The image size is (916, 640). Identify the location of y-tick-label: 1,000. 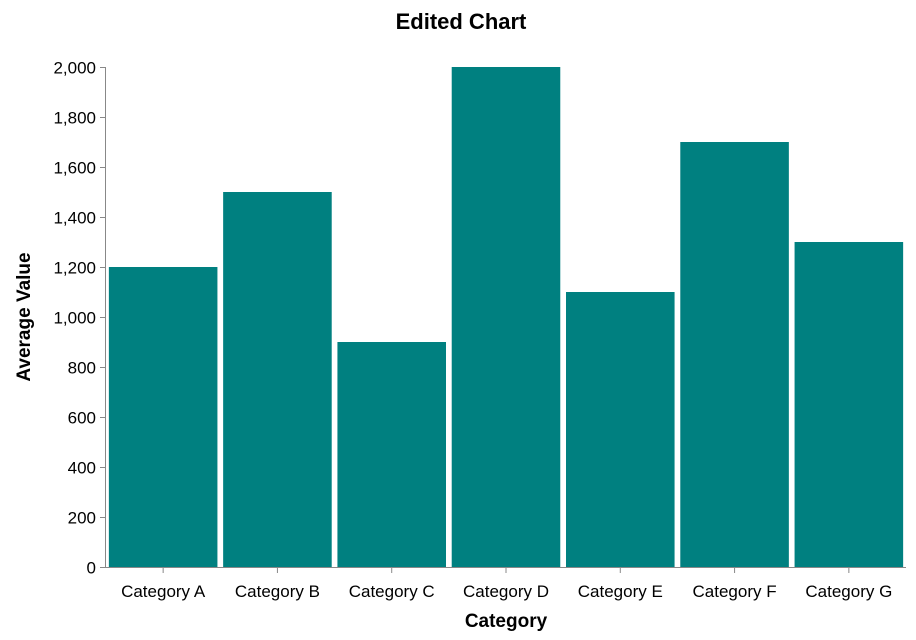
(74, 318).